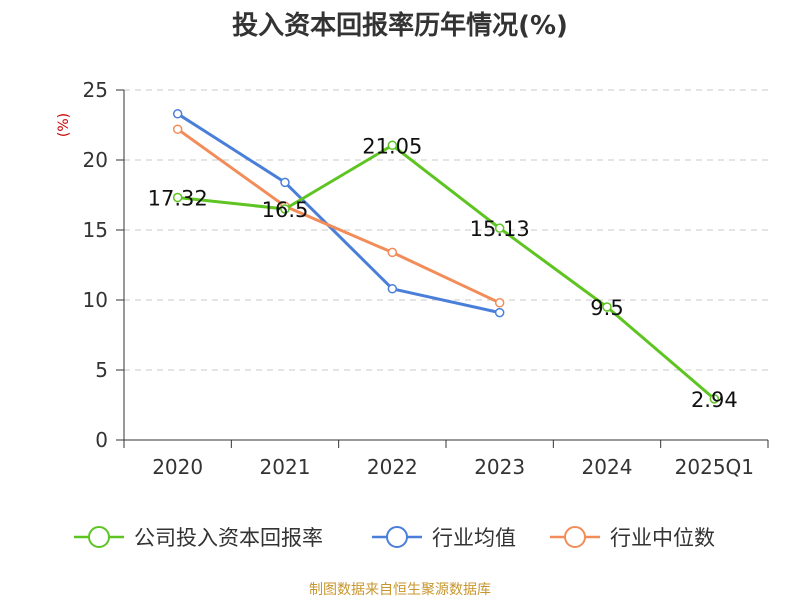 The image size is (800, 600). Describe the element at coordinates (101, 370) in the screenshot. I see `y-tick-label: 5` at that location.